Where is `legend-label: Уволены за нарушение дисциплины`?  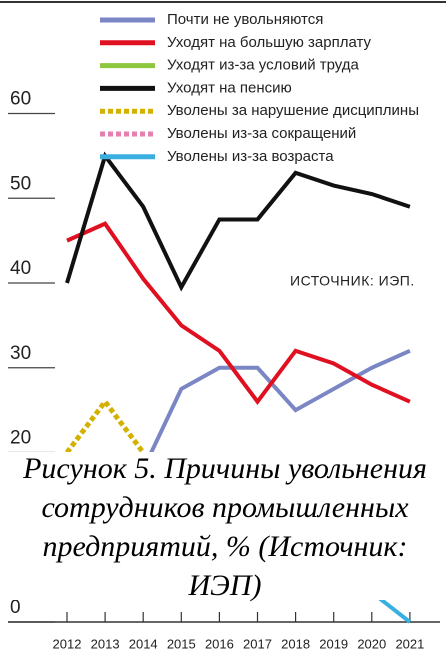
legend-label: Уволены за нарушение дисциплины is located at coordinates (293, 110).